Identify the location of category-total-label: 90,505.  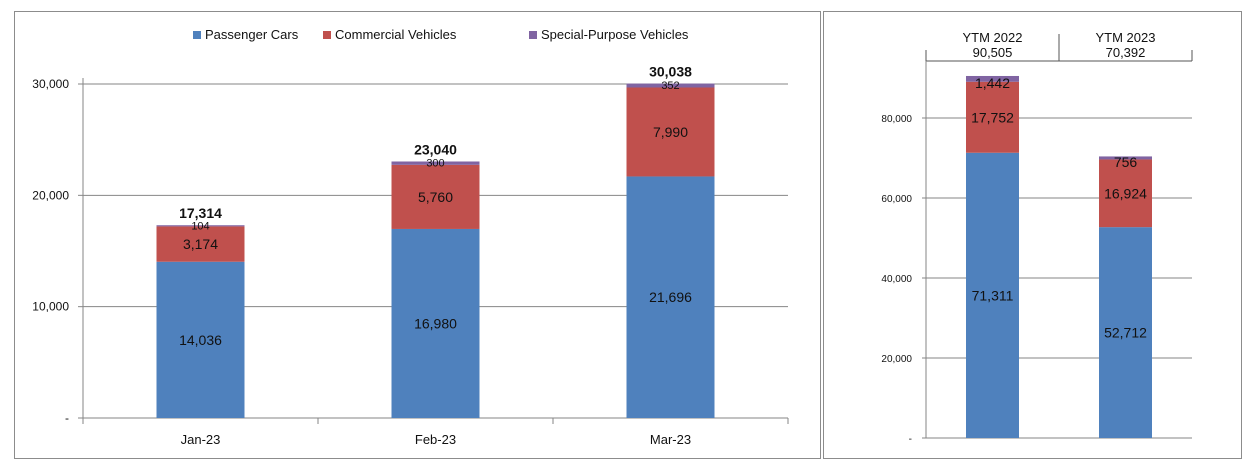
(993, 52).